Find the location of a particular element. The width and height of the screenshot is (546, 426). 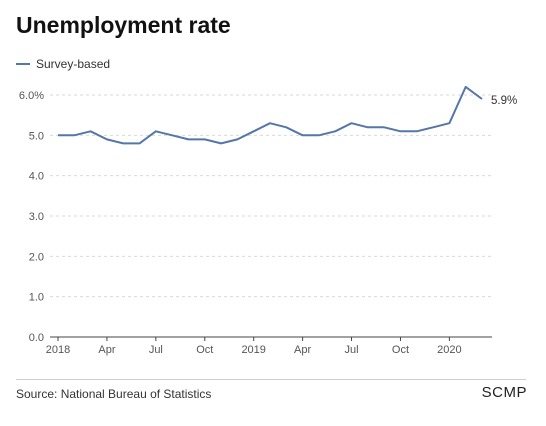

x-tick-label: 2020 is located at coordinates (449, 350).